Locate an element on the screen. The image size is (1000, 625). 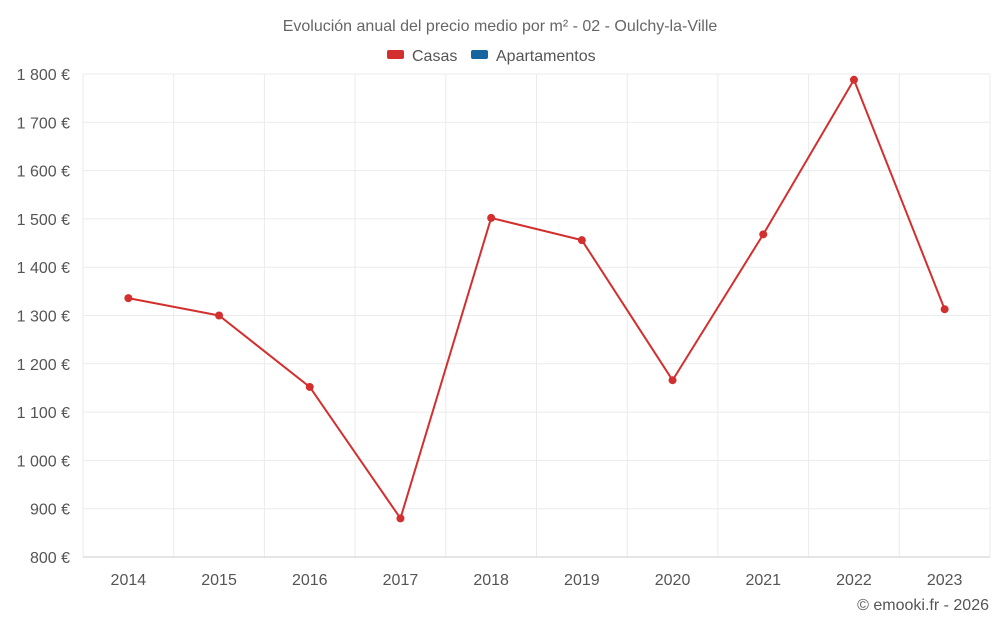
legend-label-apartamentos: Apartamentos is located at coordinates (546, 56).